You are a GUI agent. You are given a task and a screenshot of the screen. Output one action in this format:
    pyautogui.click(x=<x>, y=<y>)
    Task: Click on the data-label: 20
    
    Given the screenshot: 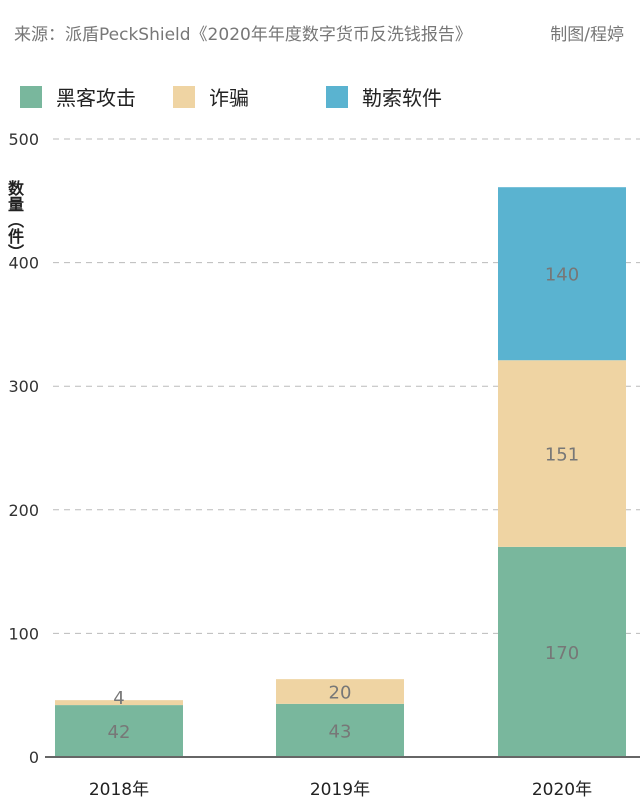 What is the action you would take?
    pyautogui.click(x=340, y=692)
    